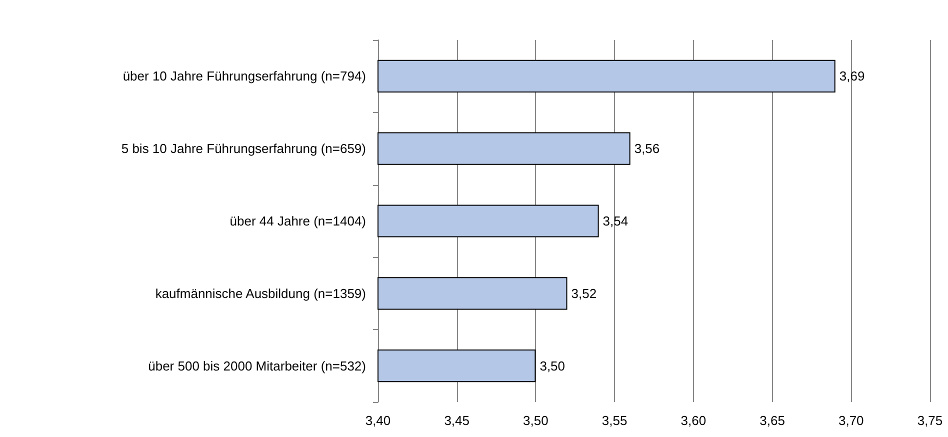 This screenshot has height=437, width=948. What do you see at coordinates (584, 293) in the screenshot?
I see `data-label: 3,52` at bounding box center [584, 293].